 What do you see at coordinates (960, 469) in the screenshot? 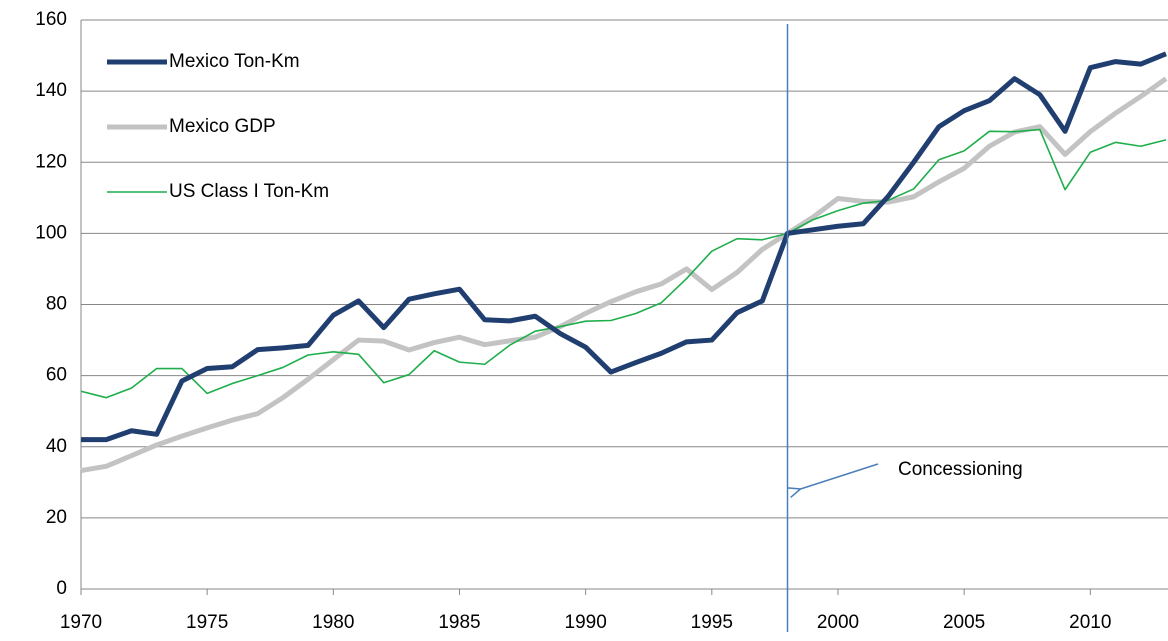
I see `annotation-text: Concessioning` at bounding box center [960, 469].